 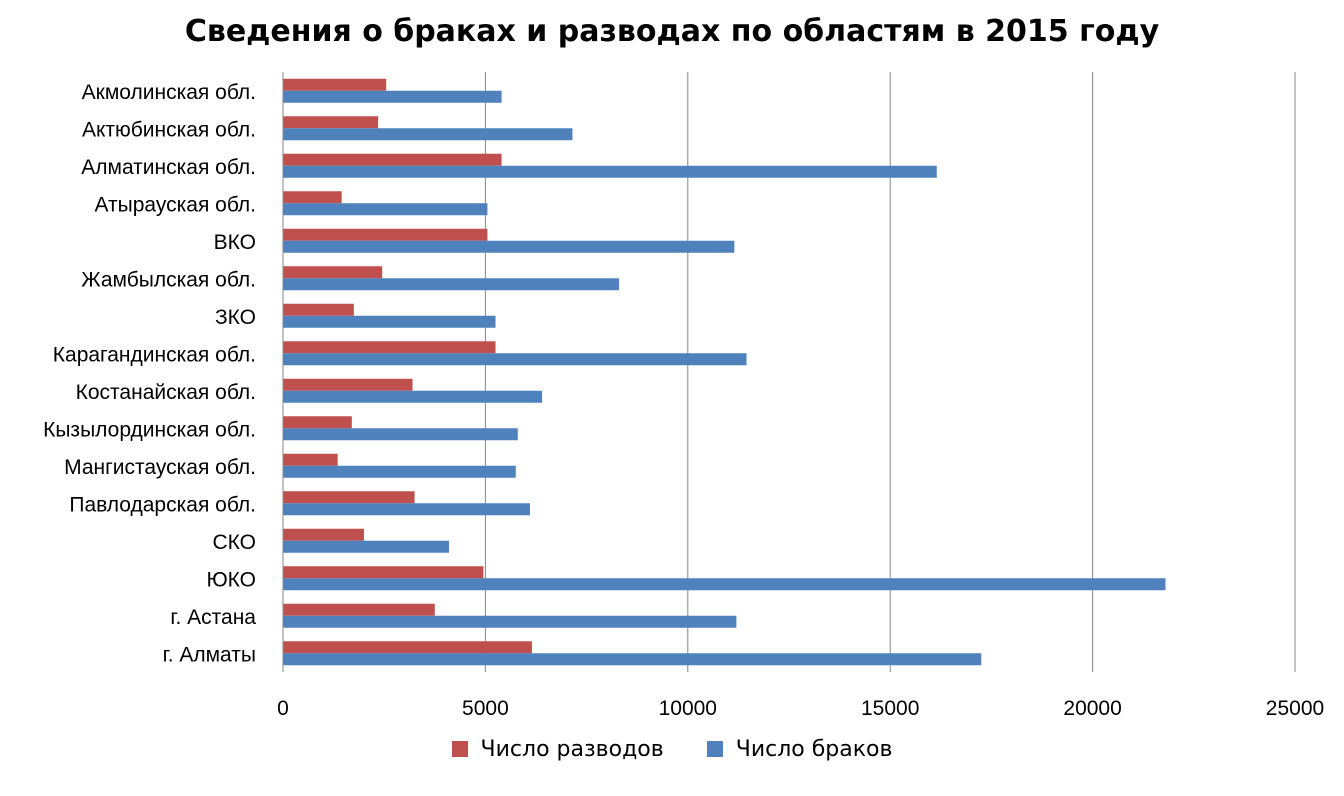 What do you see at coordinates (572, 749) in the screenshot?
I see `legend-label-divorces: Число разводов` at bounding box center [572, 749].